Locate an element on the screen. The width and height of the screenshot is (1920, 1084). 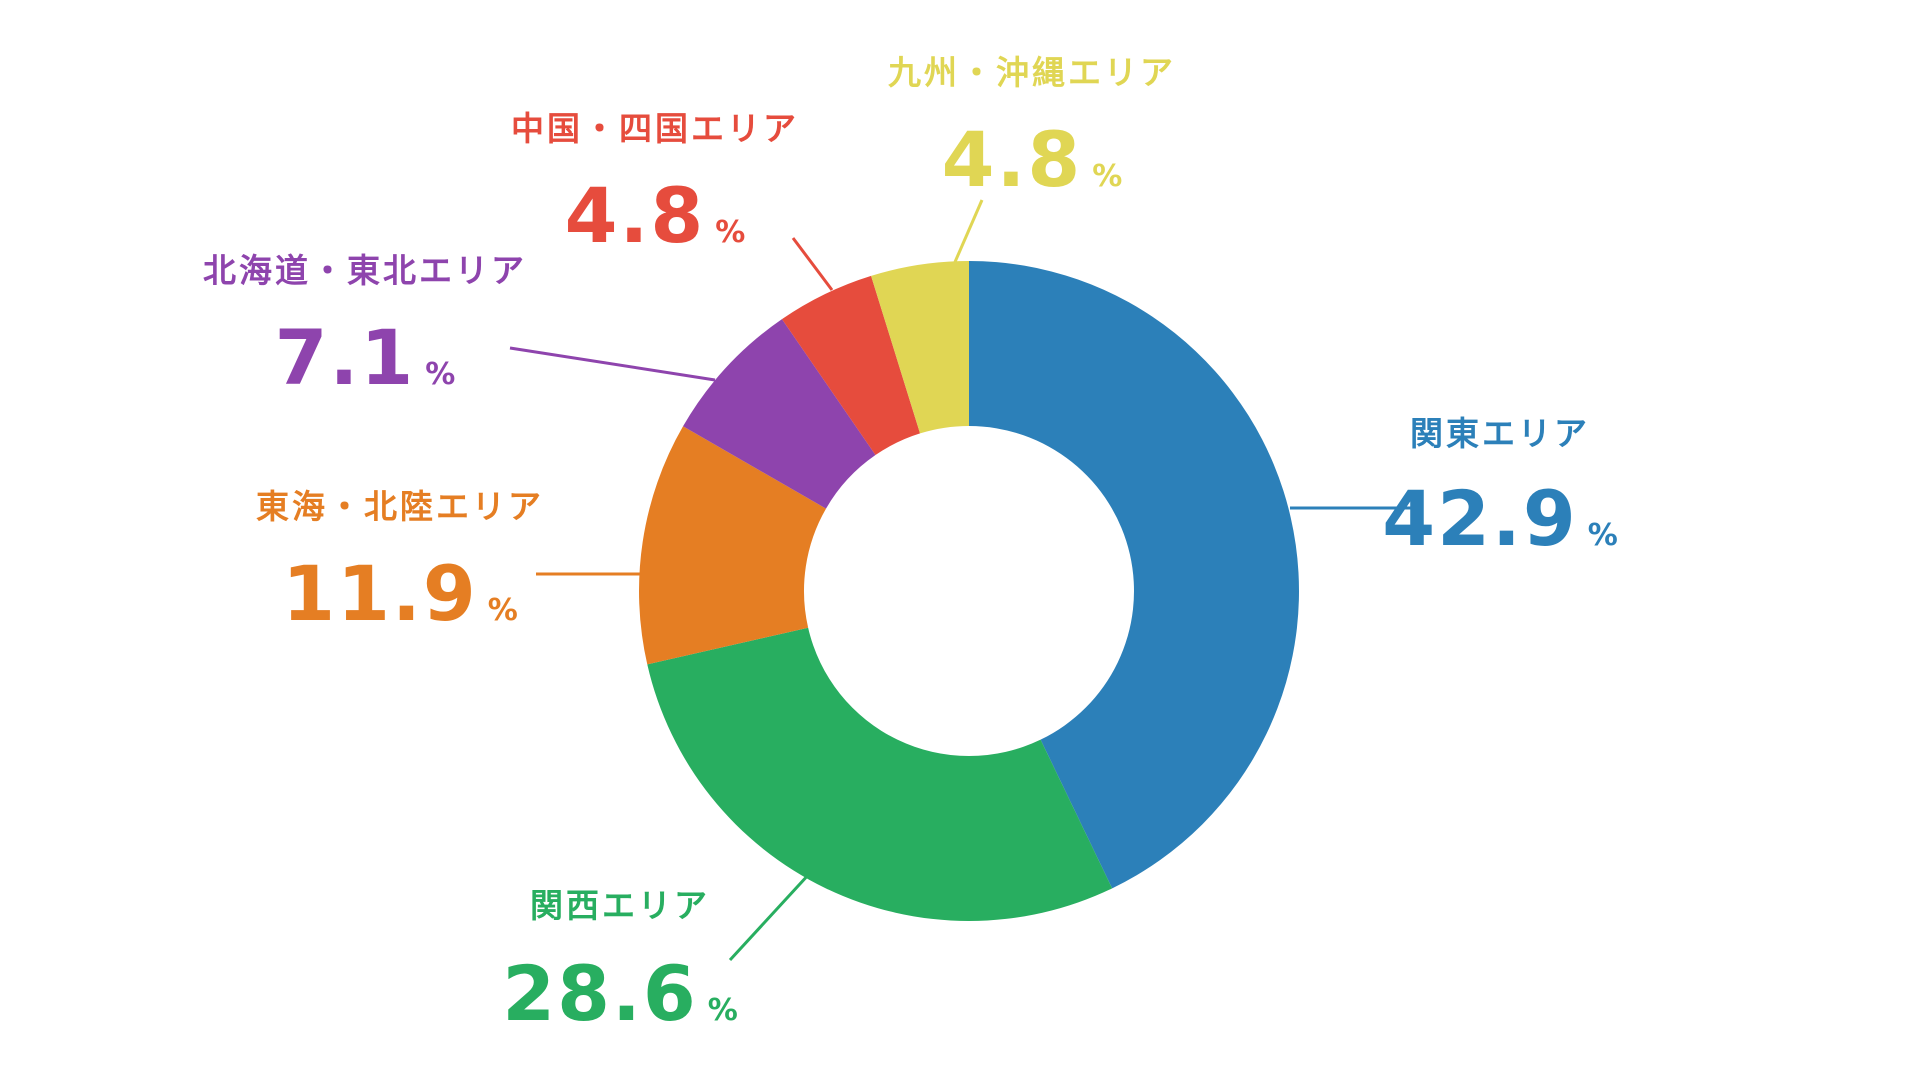
slice-label: 中国・四国エリア is located at coordinates (655, 128).